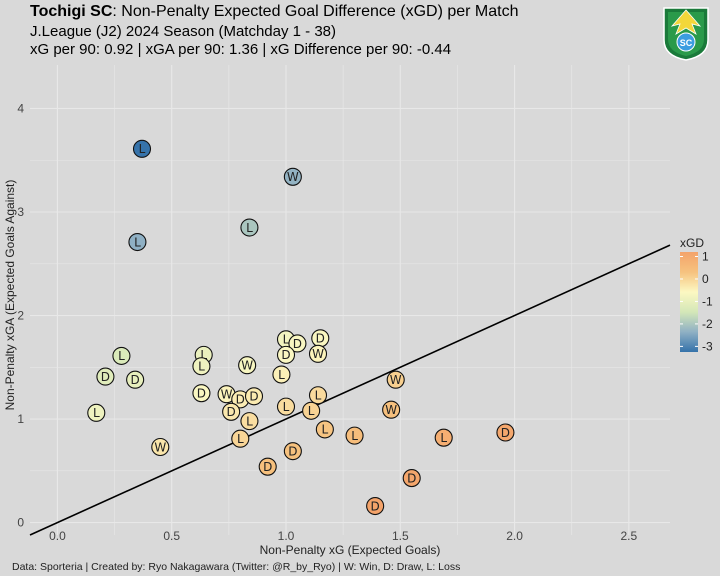  I want to click on x-tick-label: 1.0, so click(286, 536).